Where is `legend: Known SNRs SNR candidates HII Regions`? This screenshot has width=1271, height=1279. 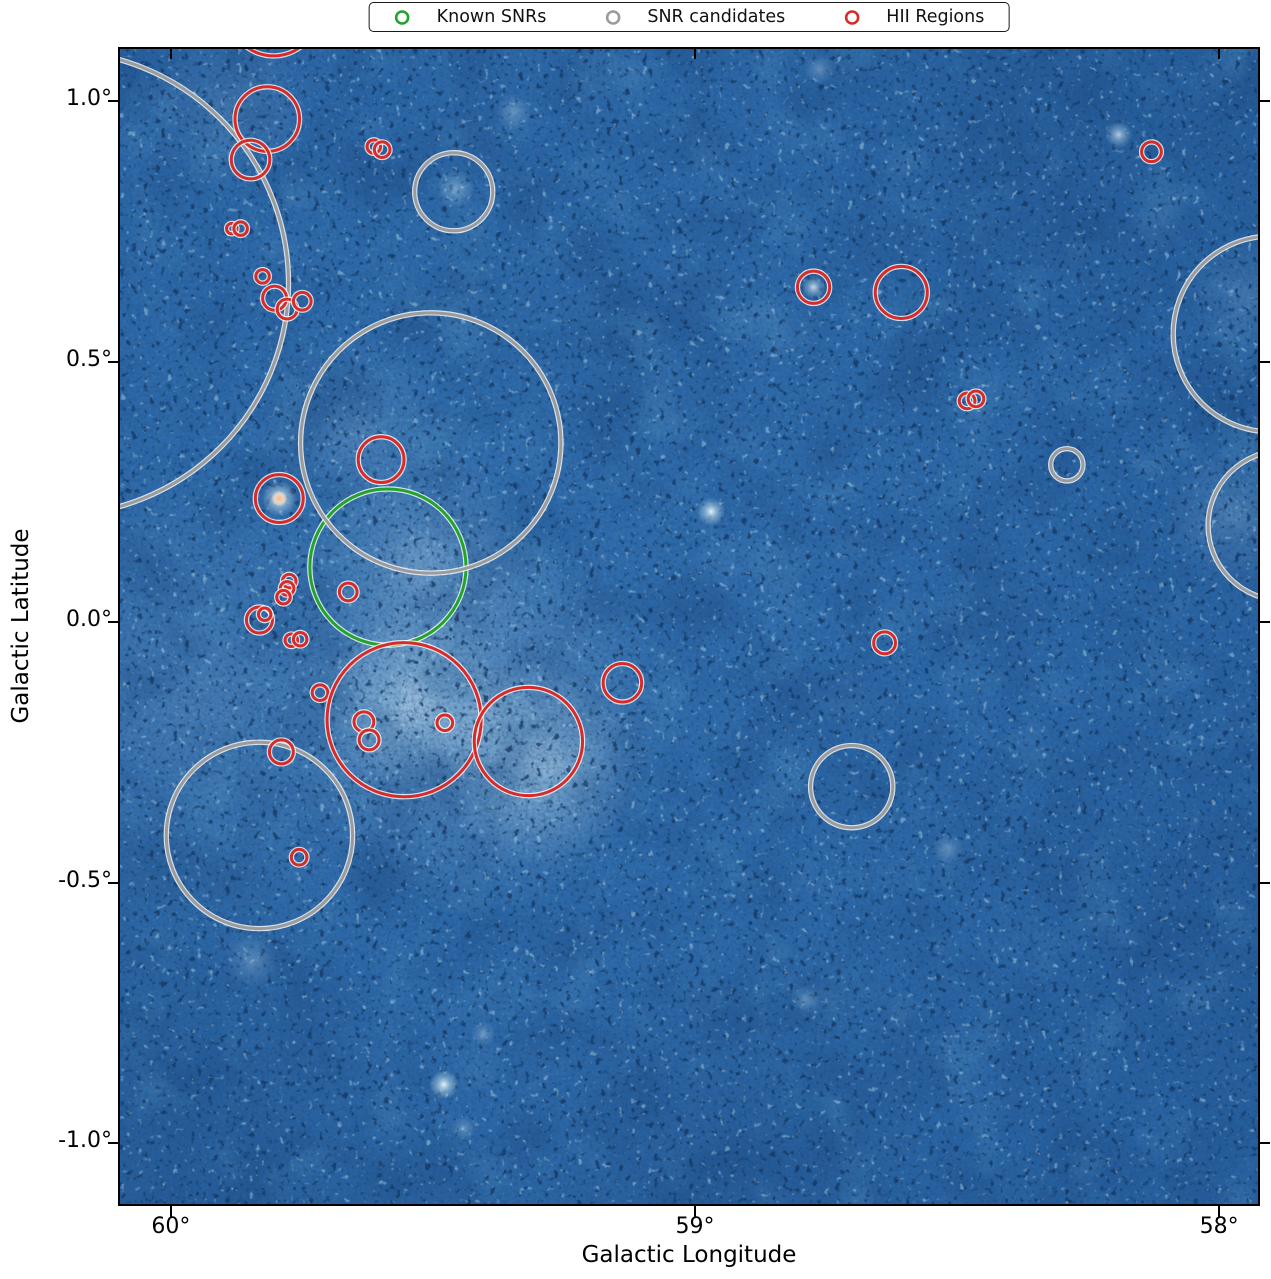 legend: Known SNRs SNR candidates HII Regions is located at coordinates (689, 17).